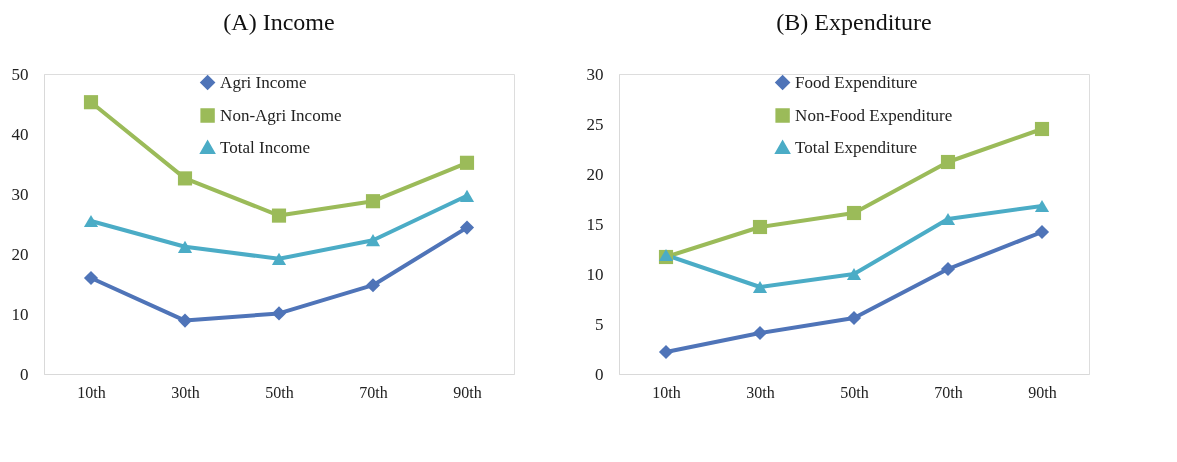  I want to click on y-tick-label: 5, so click(599, 324).